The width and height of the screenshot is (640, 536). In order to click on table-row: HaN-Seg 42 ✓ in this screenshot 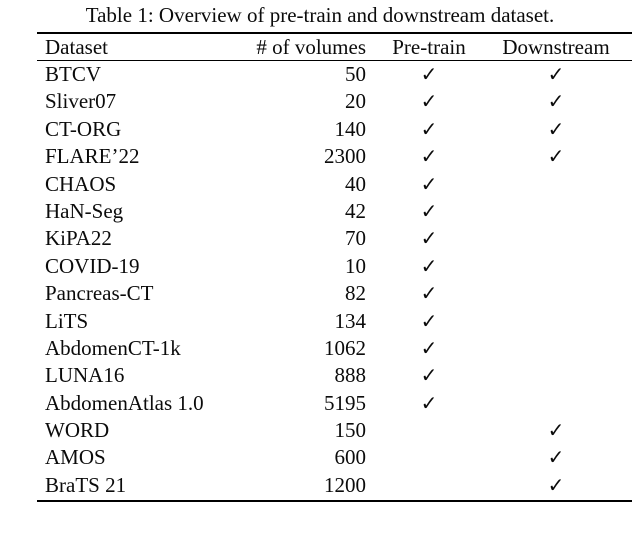, I will do `click(334, 211)`.